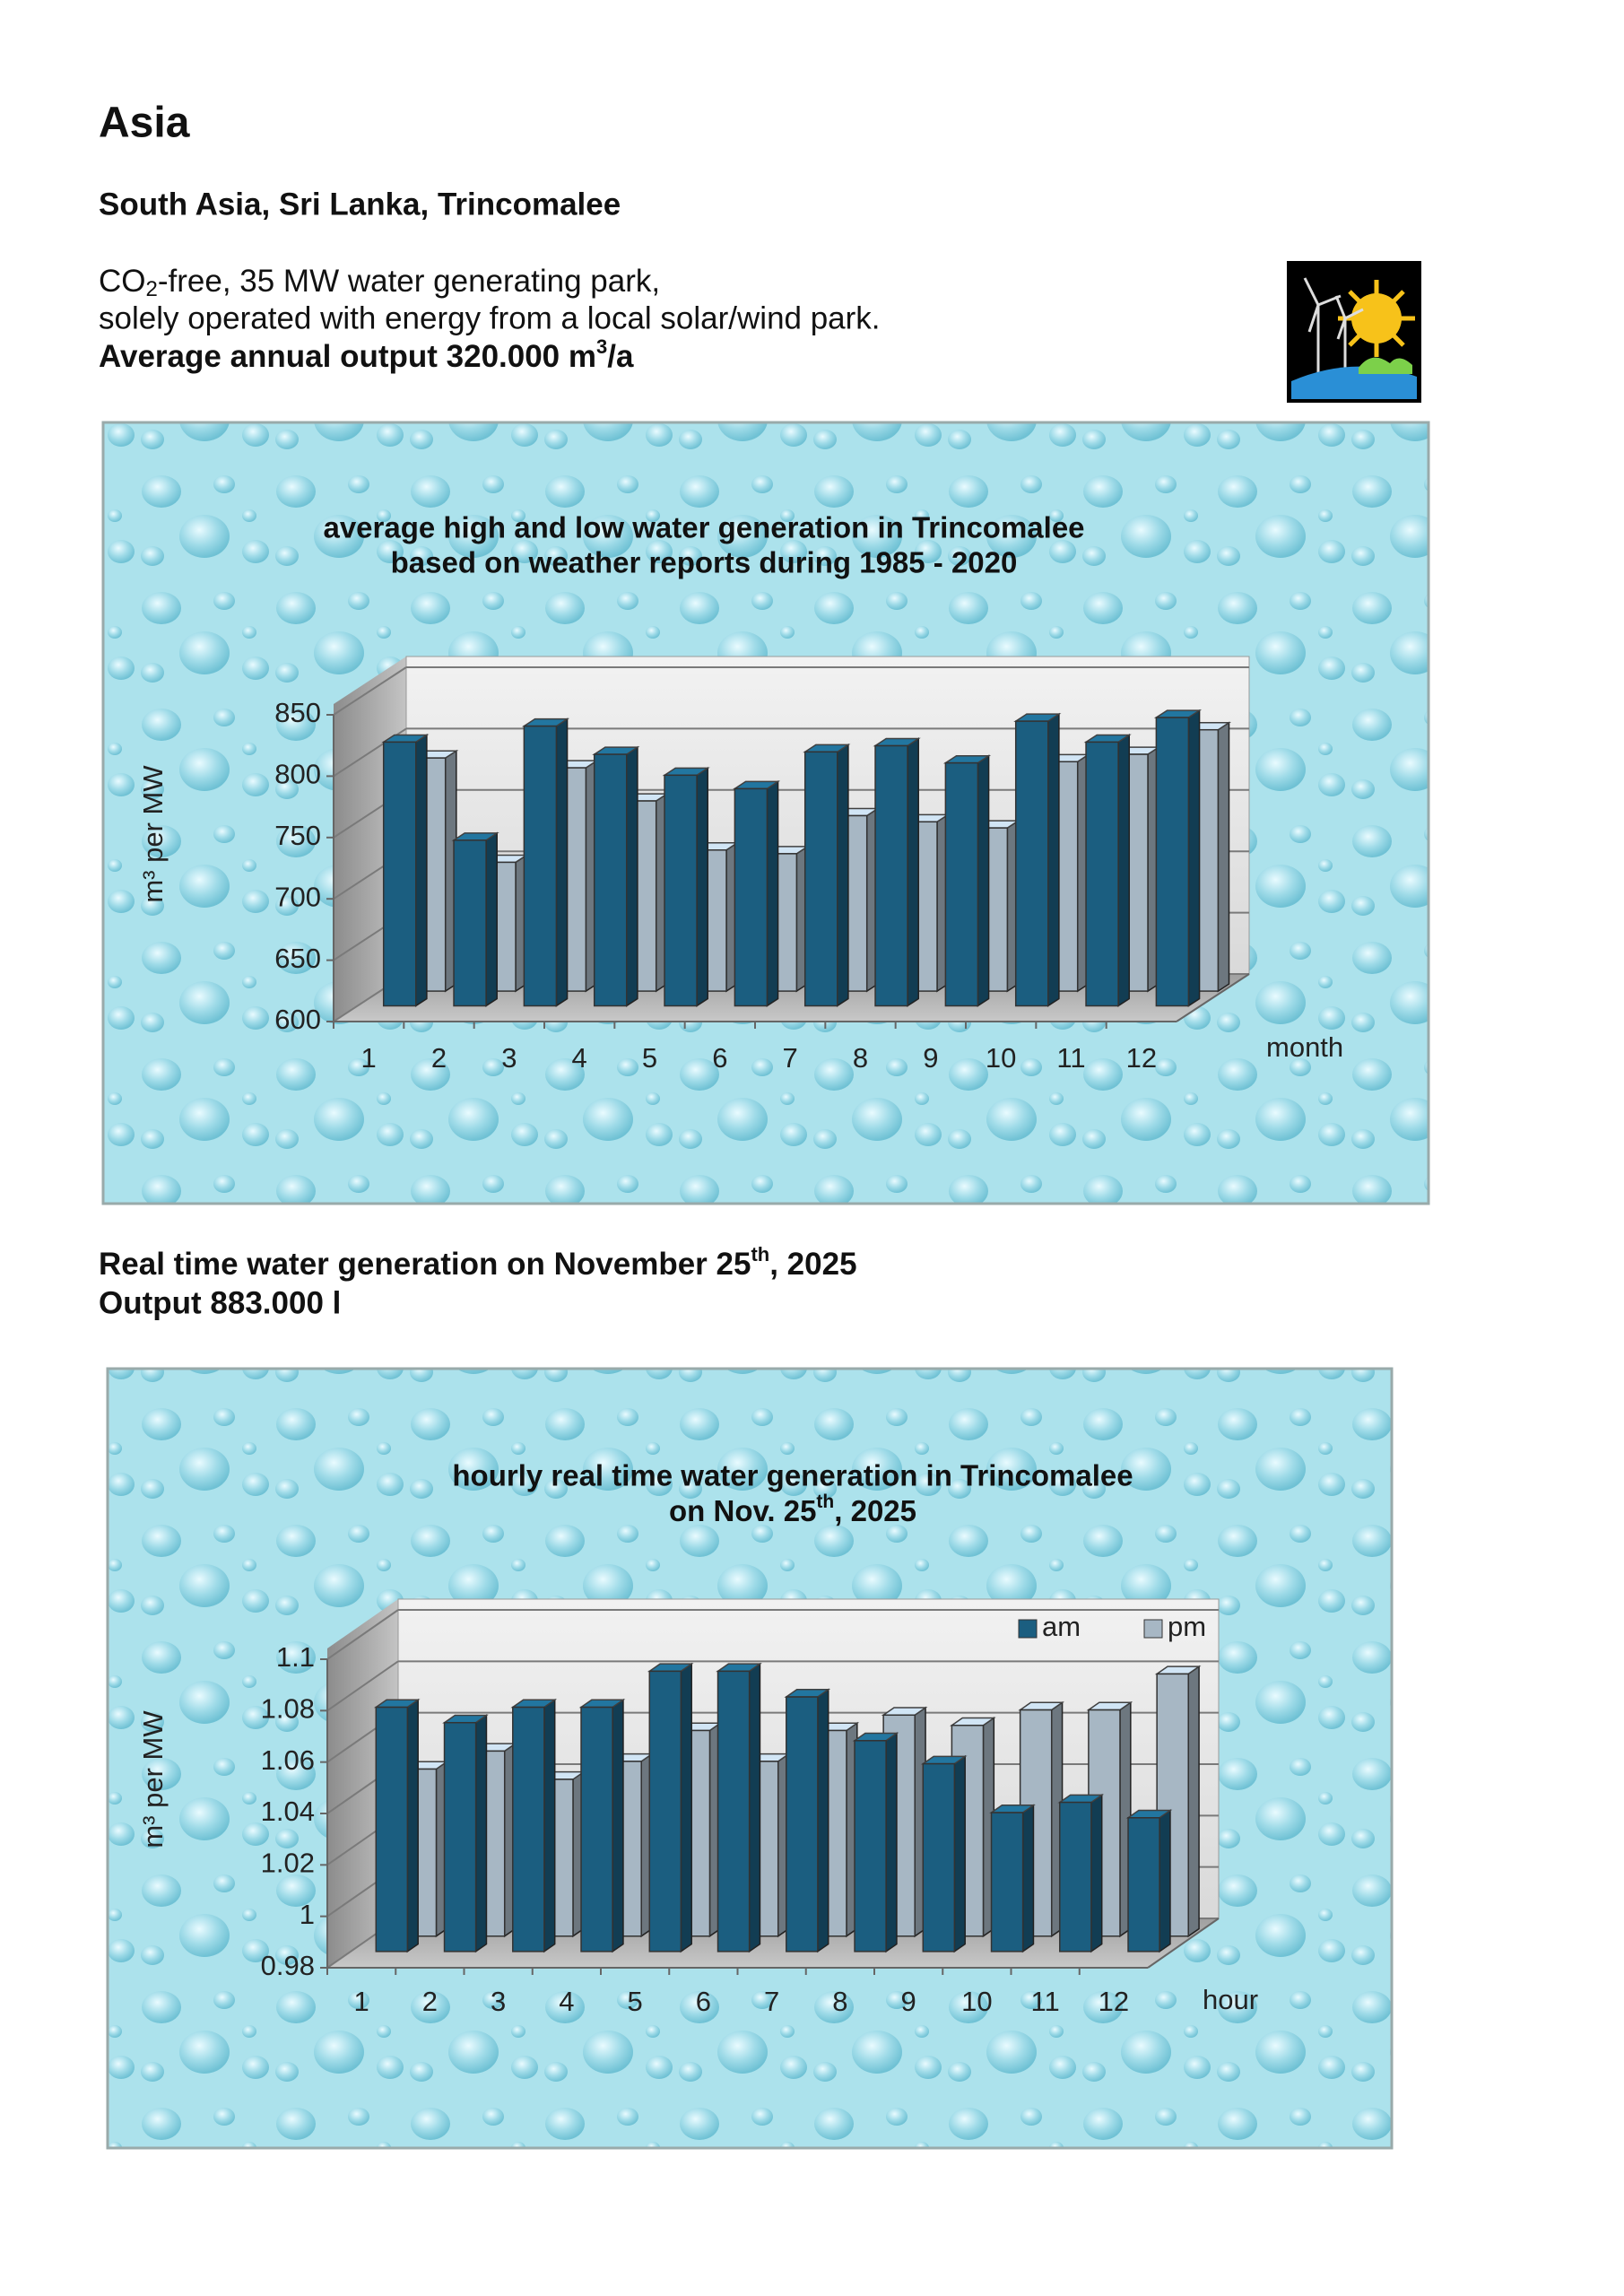 This screenshot has width=1624, height=2296. Describe the element at coordinates (288, 1811) in the screenshot. I see `y-tick-label: 1.04` at that location.